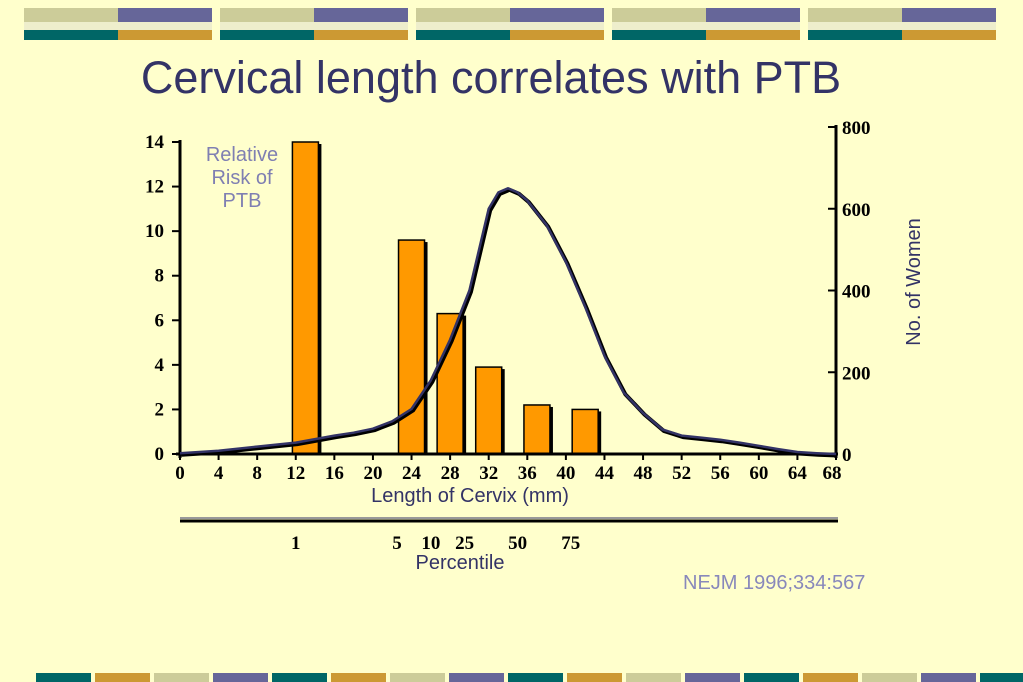  What do you see at coordinates (470, 496) in the screenshot?
I see `x-axis-label: Length of Cervix (mm)` at bounding box center [470, 496].